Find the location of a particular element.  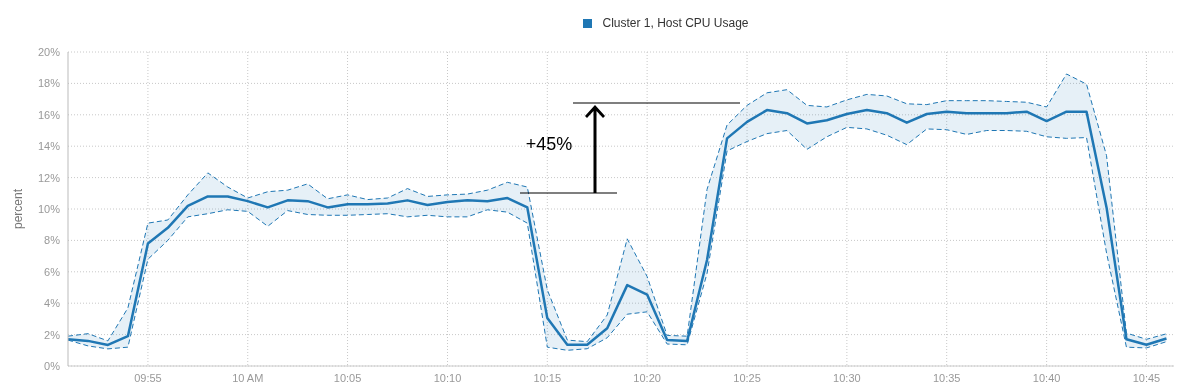

x-tick-label: 10:45 is located at coordinates (1146, 377).